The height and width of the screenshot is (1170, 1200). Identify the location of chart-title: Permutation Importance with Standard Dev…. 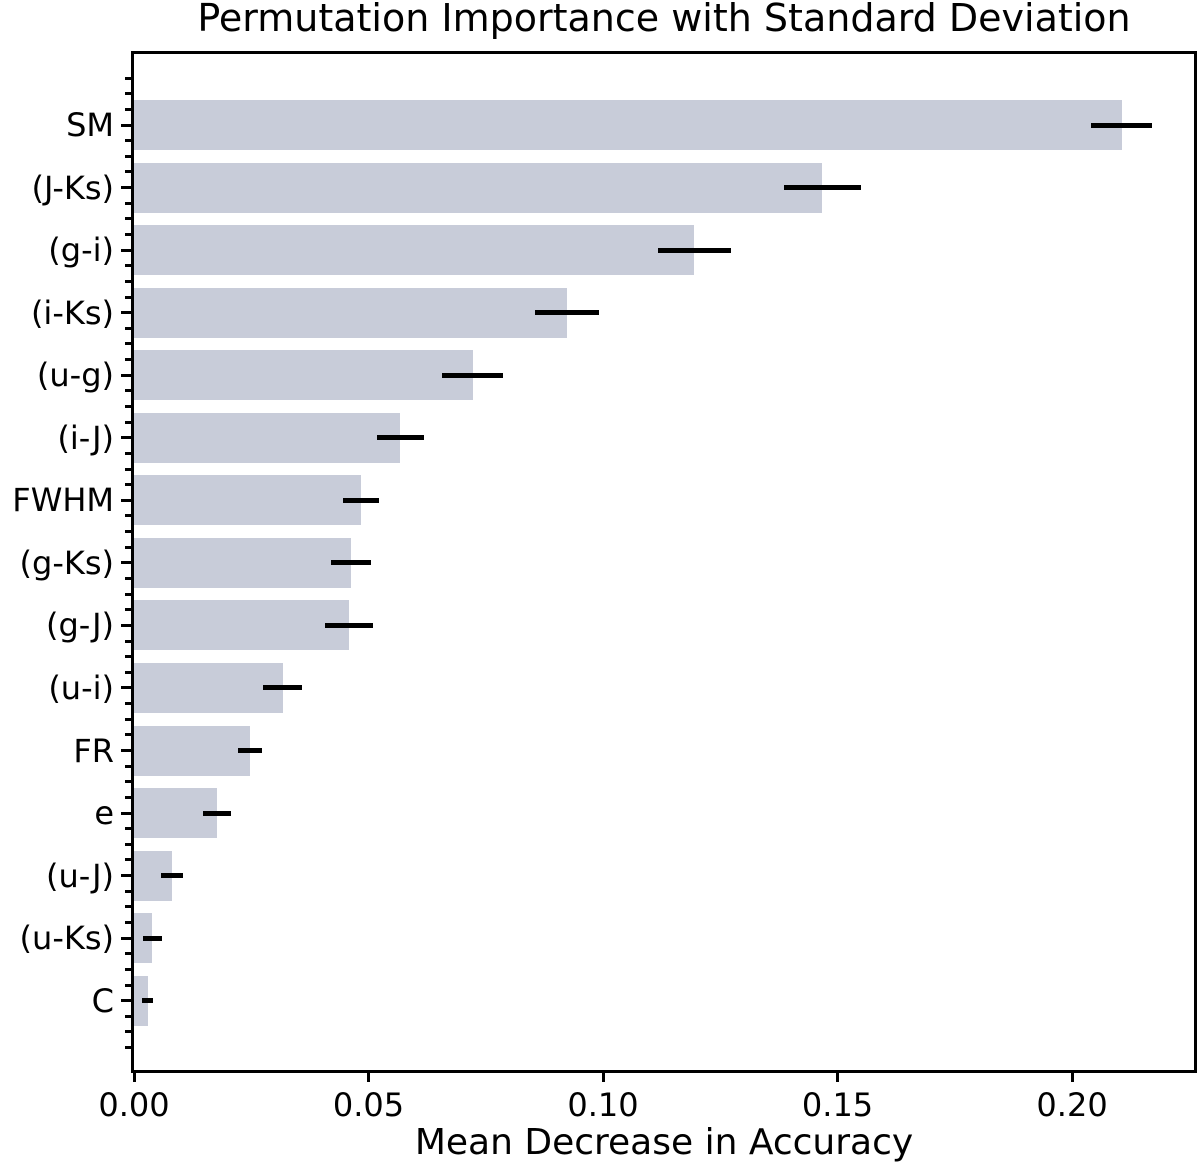
(664, 20).